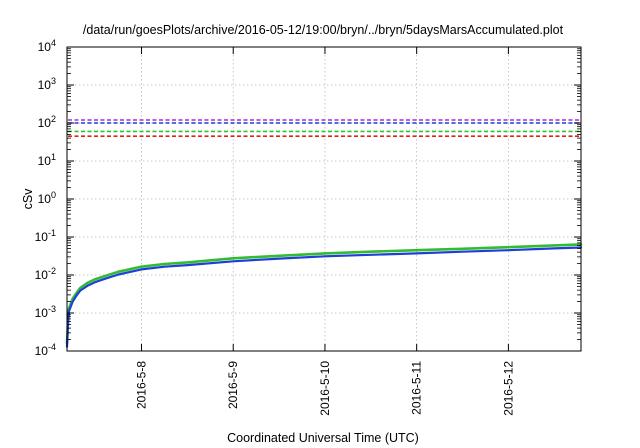 The image size is (640, 448). I want to click on x-tick-label: 2016-5-12, so click(508, 388).